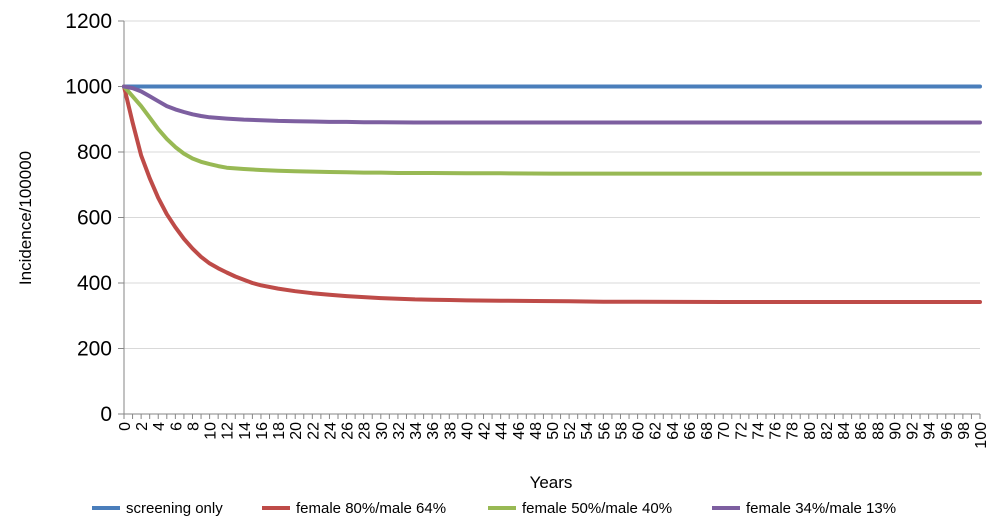 This screenshot has height=521, width=1000. I want to click on x-tick-label: 38, so click(450, 431).